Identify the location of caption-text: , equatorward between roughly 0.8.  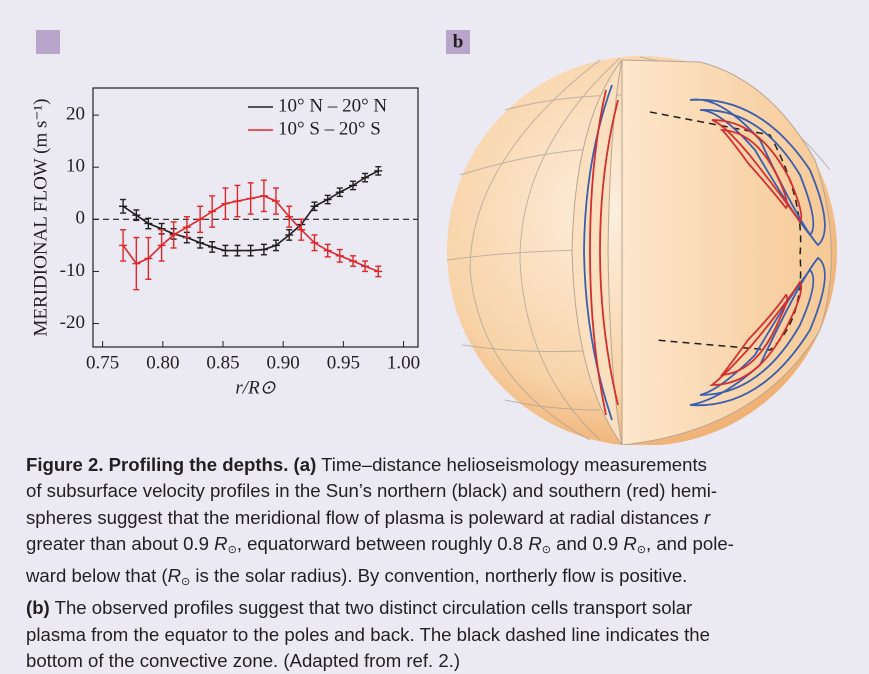
(382, 543).